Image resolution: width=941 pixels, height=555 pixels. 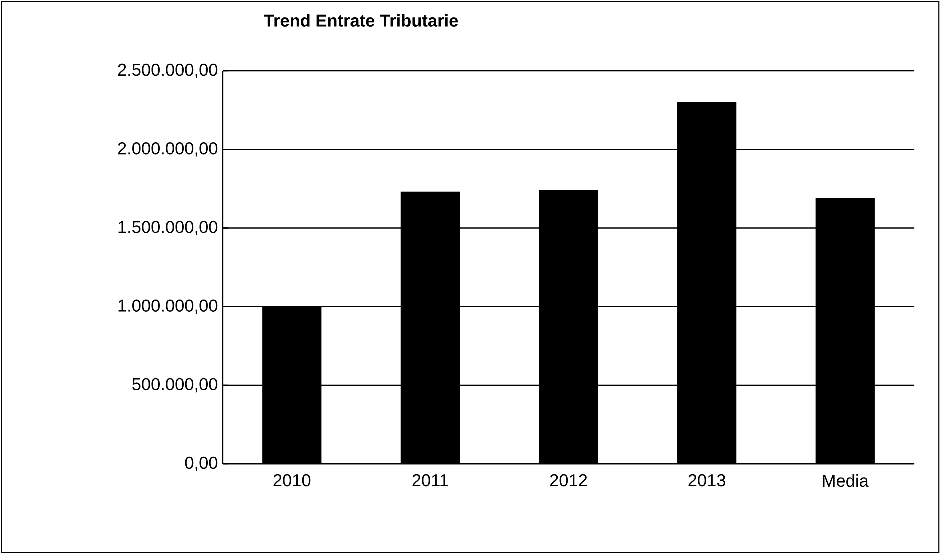 I want to click on y-tick-label: 1.000.000,00, so click(x=168, y=307).